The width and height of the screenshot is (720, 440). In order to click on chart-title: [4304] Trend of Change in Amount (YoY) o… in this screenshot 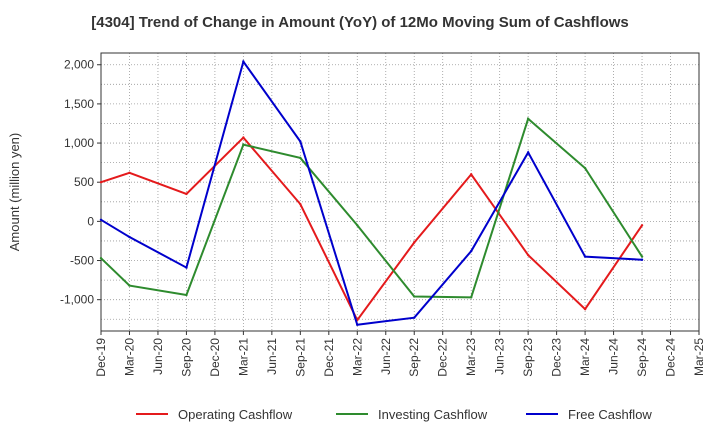, I will do `click(360, 22)`.